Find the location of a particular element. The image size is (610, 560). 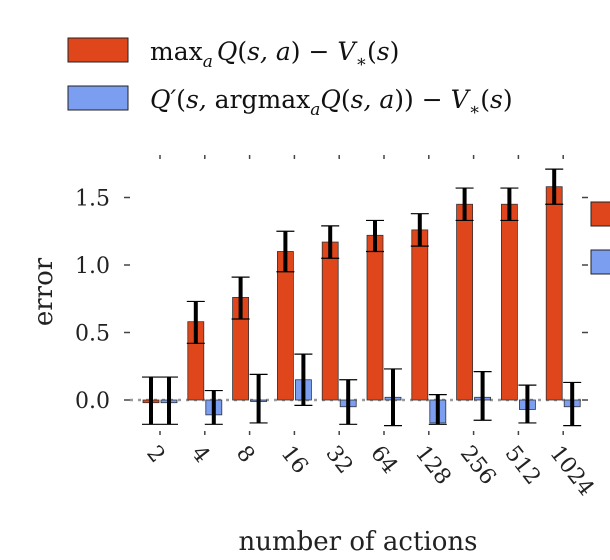

x-tick-label: 1024 is located at coordinates (571, 471).